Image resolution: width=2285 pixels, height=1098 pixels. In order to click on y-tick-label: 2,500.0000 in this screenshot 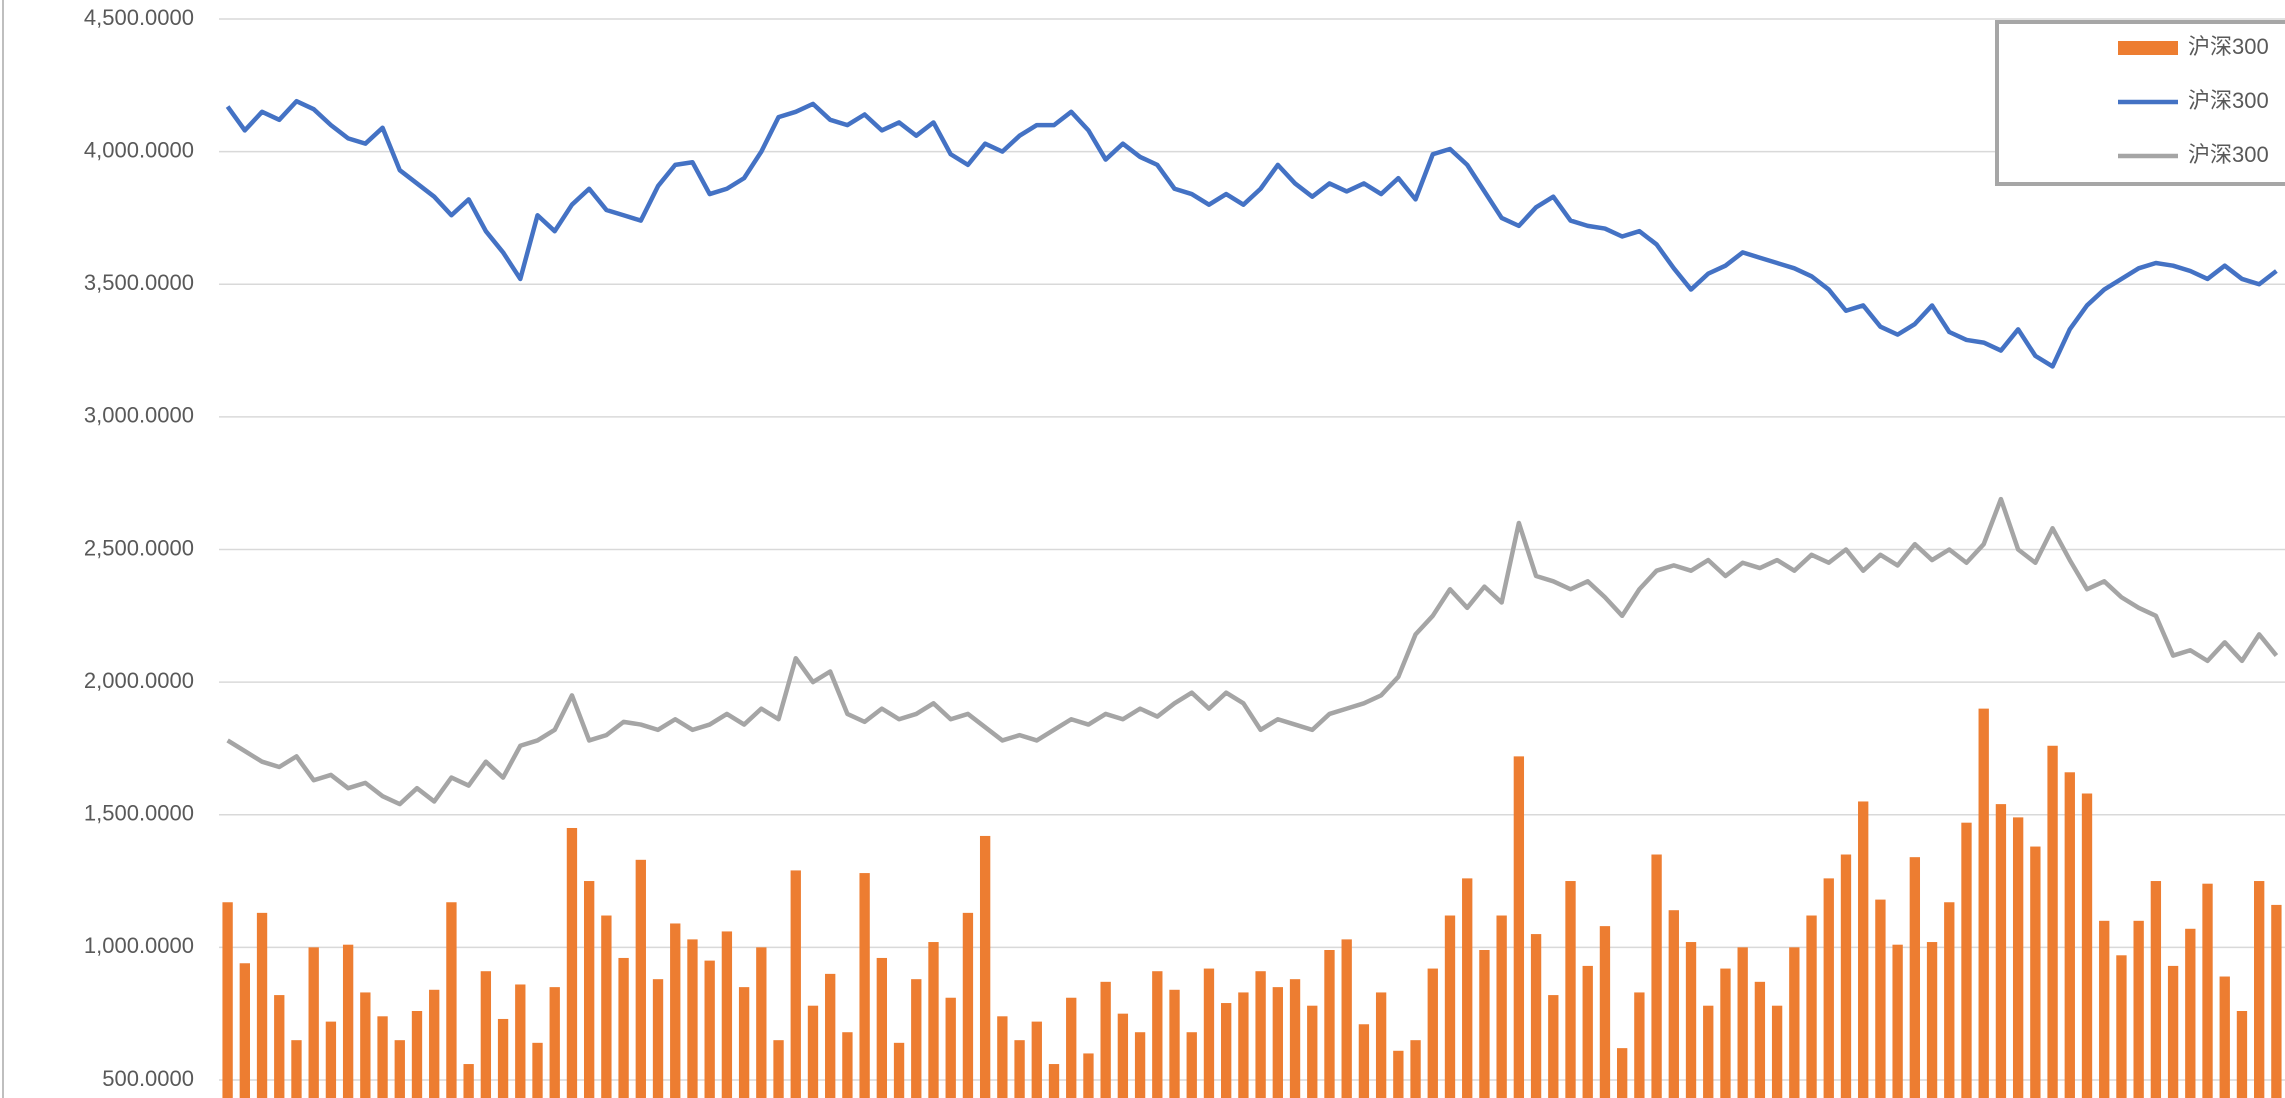, I will do `click(139, 547)`.